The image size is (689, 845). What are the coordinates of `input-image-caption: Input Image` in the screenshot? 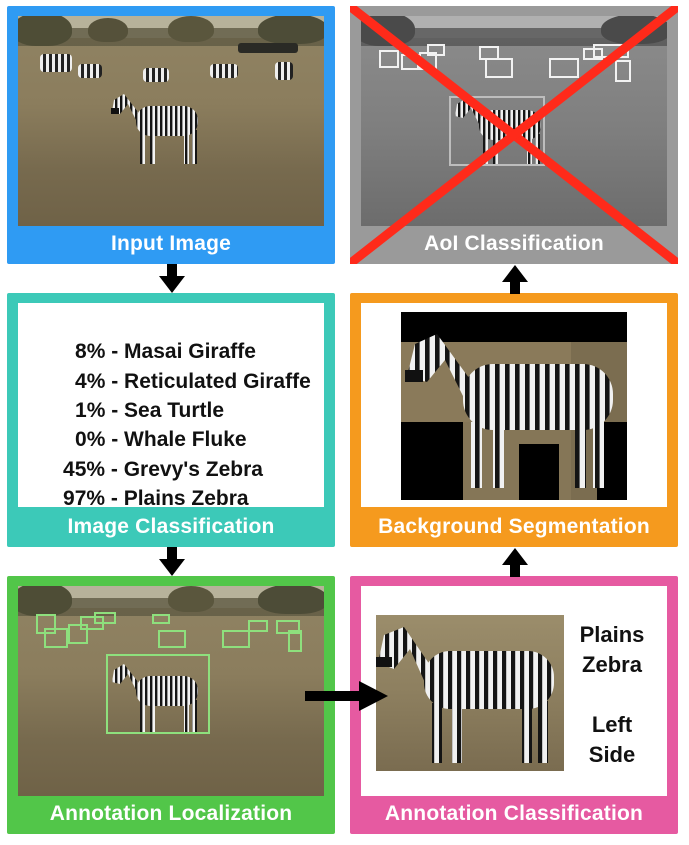 It's located at (171, 243).